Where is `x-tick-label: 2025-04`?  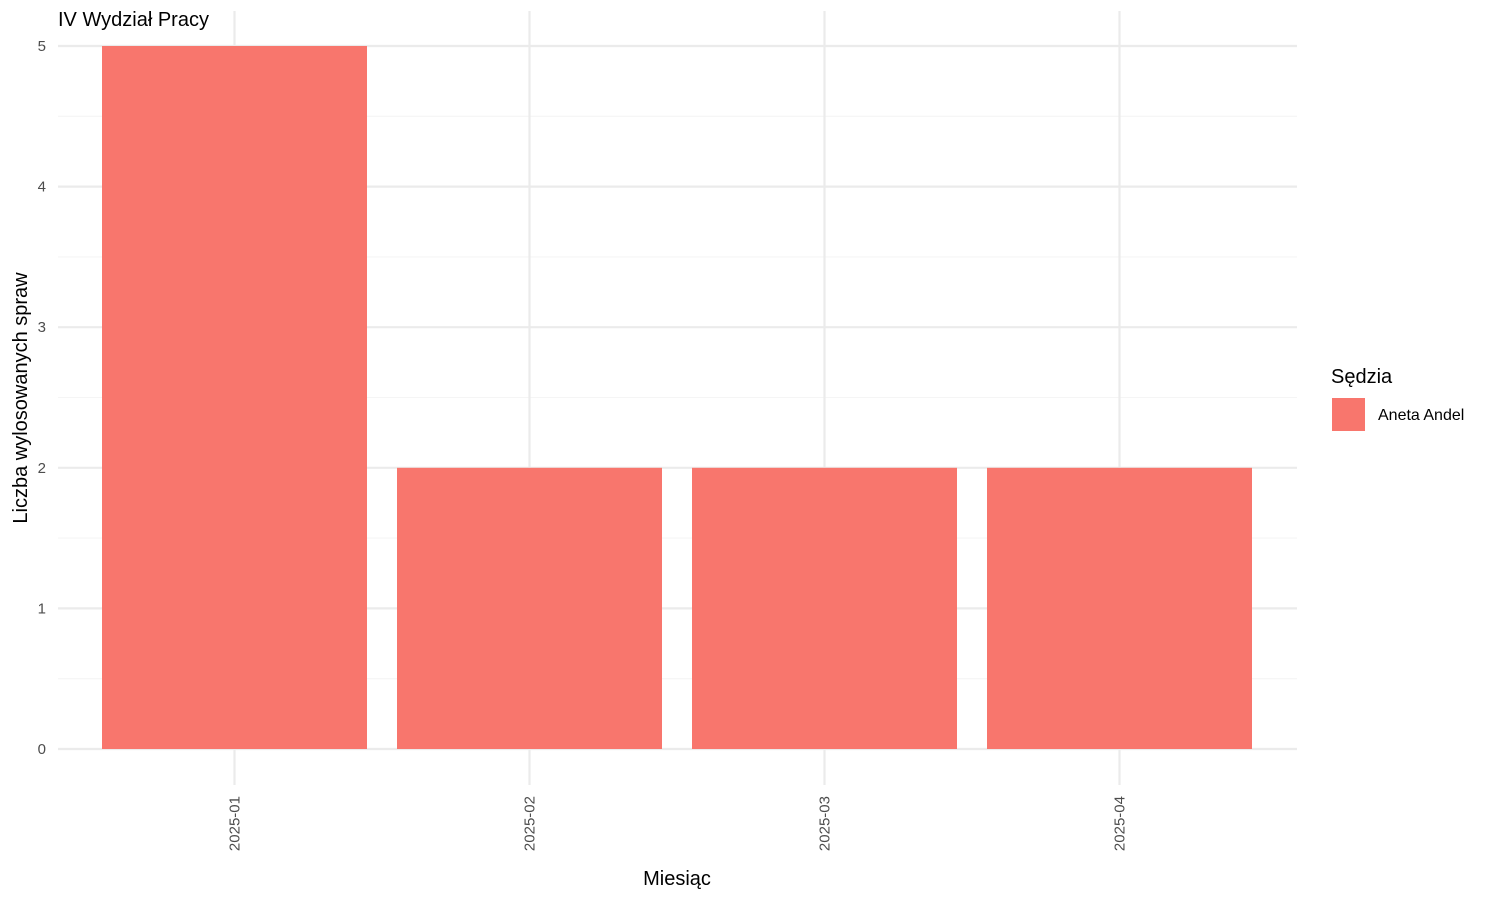
x-tick-label: 2025-04 is located at coordinates (1120, 823).